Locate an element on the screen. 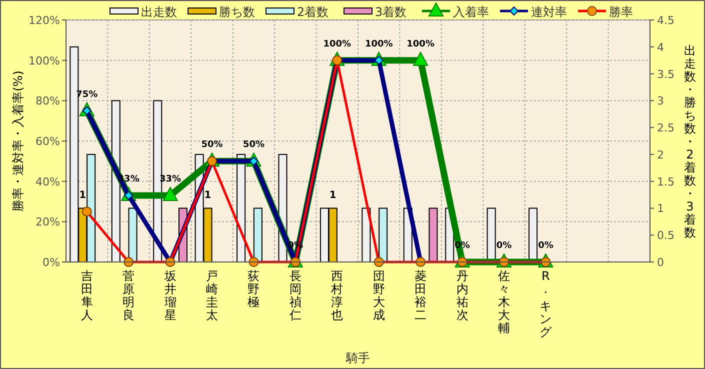 Image resolution: width=705 pixels, height=369 pixels. legend-label: 勝率 is located at coordinates (621, 12).